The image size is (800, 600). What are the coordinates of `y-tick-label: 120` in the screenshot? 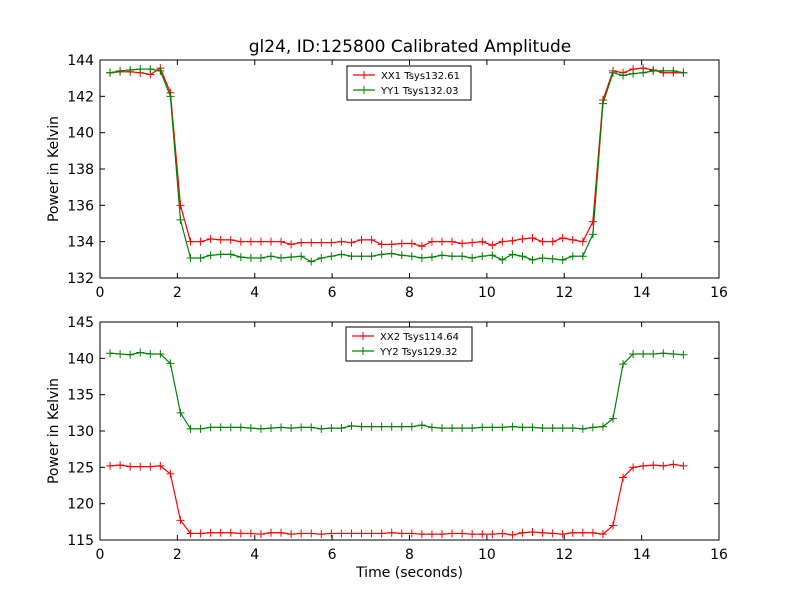 It's located at (80, 505).